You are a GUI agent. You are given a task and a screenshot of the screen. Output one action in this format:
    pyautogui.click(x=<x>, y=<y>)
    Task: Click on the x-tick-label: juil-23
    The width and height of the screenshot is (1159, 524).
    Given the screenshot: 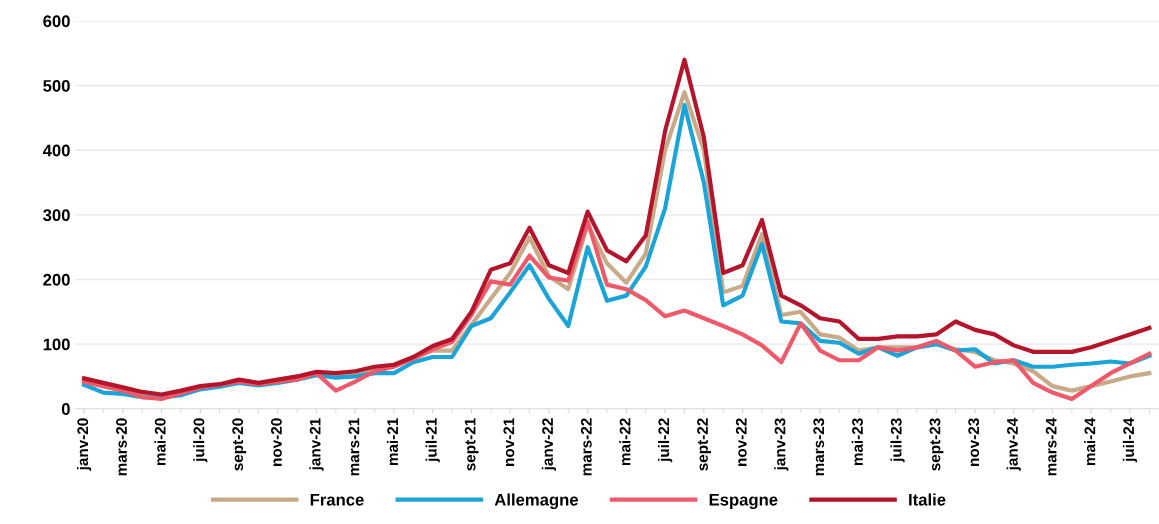 What is the action you would take?
    pyautogui.click(x=897, y=440)
    